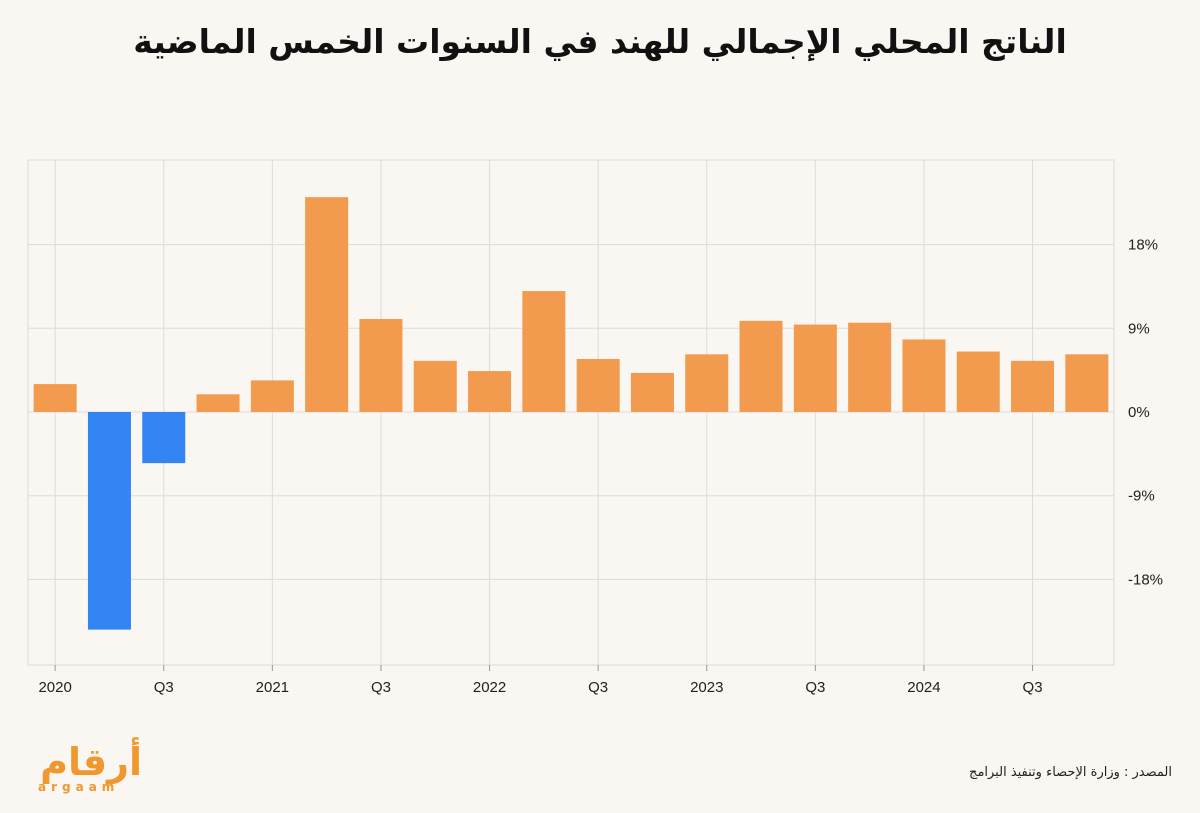  What do you see at coordinates (54, 687) in the screenshot?
I see `x-tick-label: 2020` at bounding box center [54, 687].